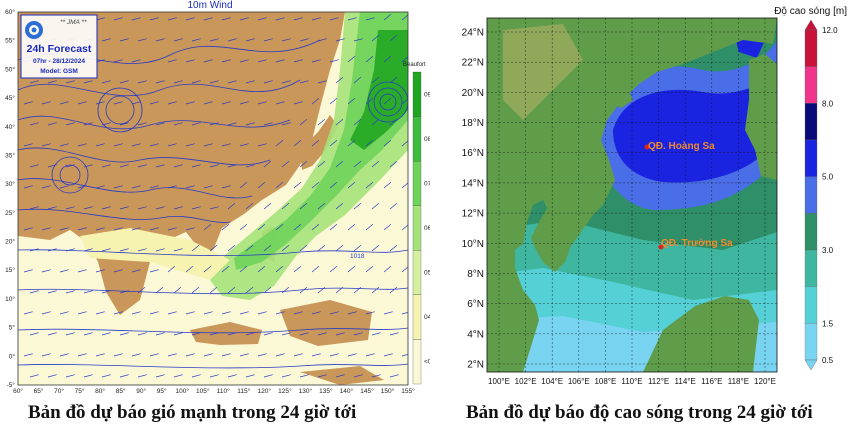  Describe the element at coordinates (192, 412) in the screenshot. I see `wind-map-caption: Bản đồ dự báo gió mạnh trong 24 giờ tới` at that location.